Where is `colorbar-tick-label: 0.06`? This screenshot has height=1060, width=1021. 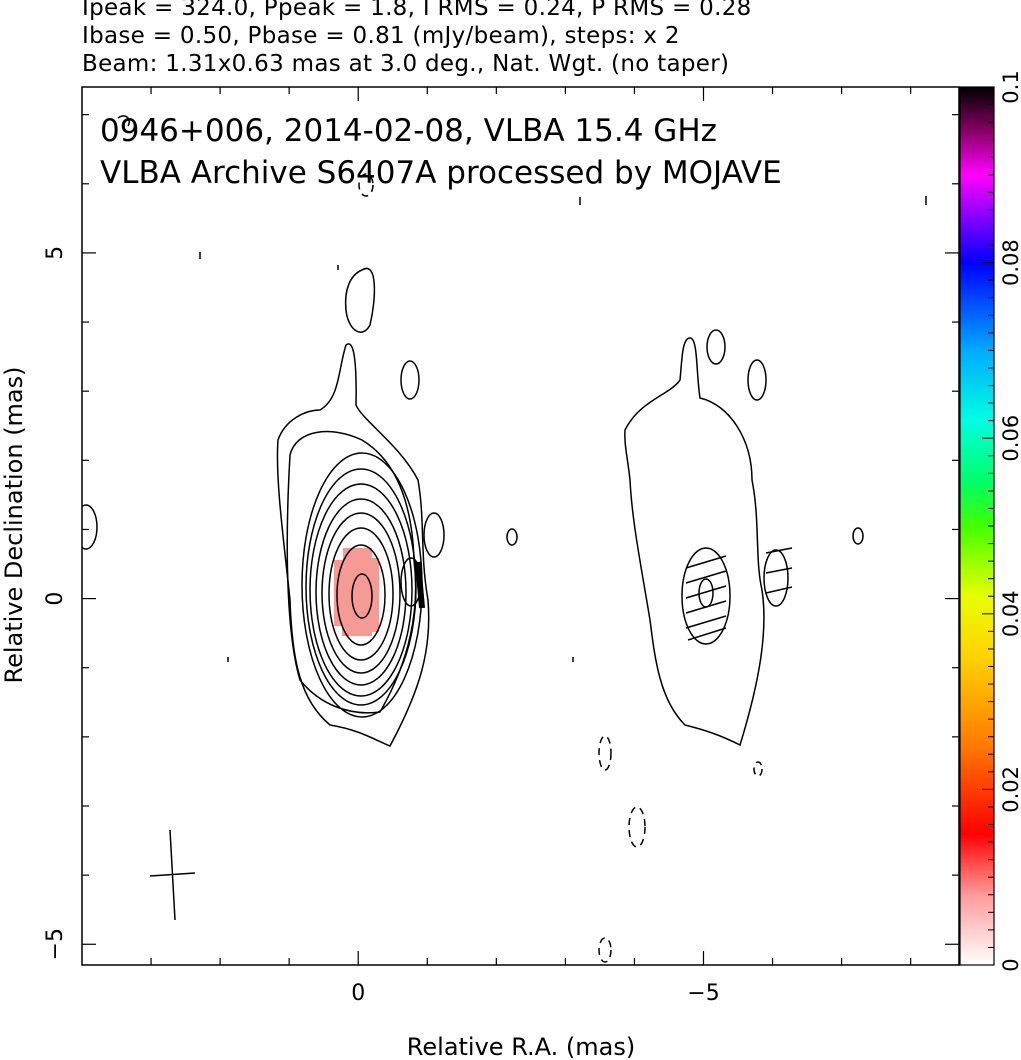 colorbar-tick-label: 0.06 is located at coordinates (1010, 438).